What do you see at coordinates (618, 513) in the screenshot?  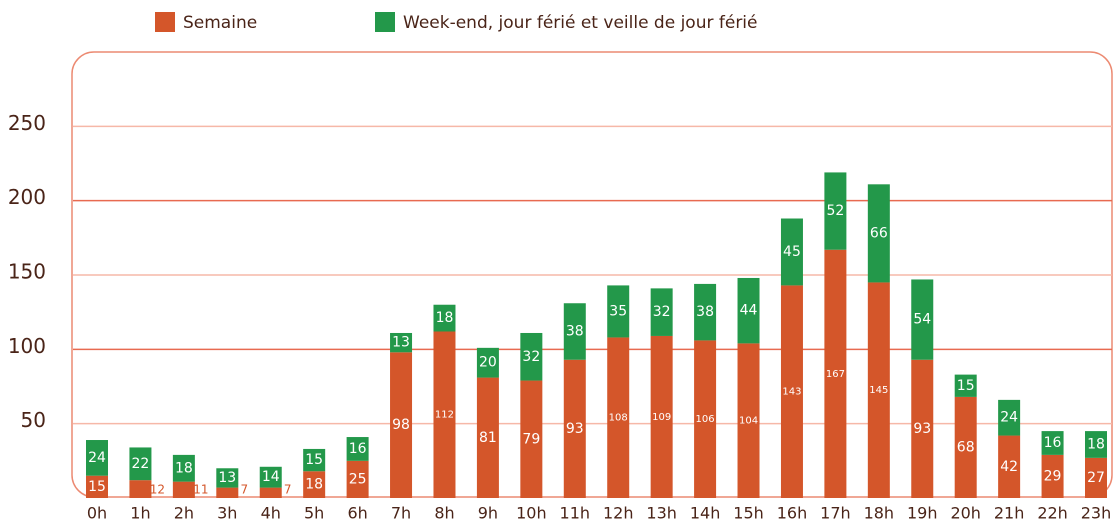 I see `x-tick-label: 12h` at bounding box center [618, 513].